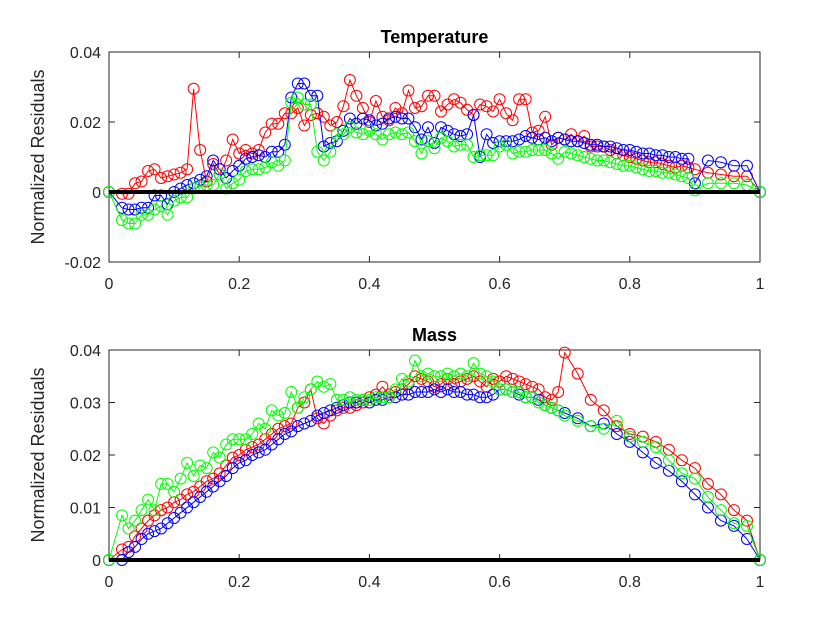  Describe the element at coordinates (239, 582) in the screenshot. I see `mass-xtick-label: 0.2` at that location.